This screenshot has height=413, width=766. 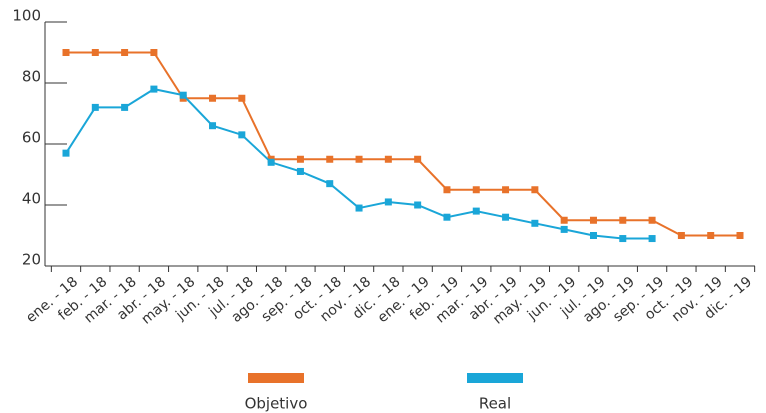 I want to click on y-tick-label: 60, so click(x=31, y=138).